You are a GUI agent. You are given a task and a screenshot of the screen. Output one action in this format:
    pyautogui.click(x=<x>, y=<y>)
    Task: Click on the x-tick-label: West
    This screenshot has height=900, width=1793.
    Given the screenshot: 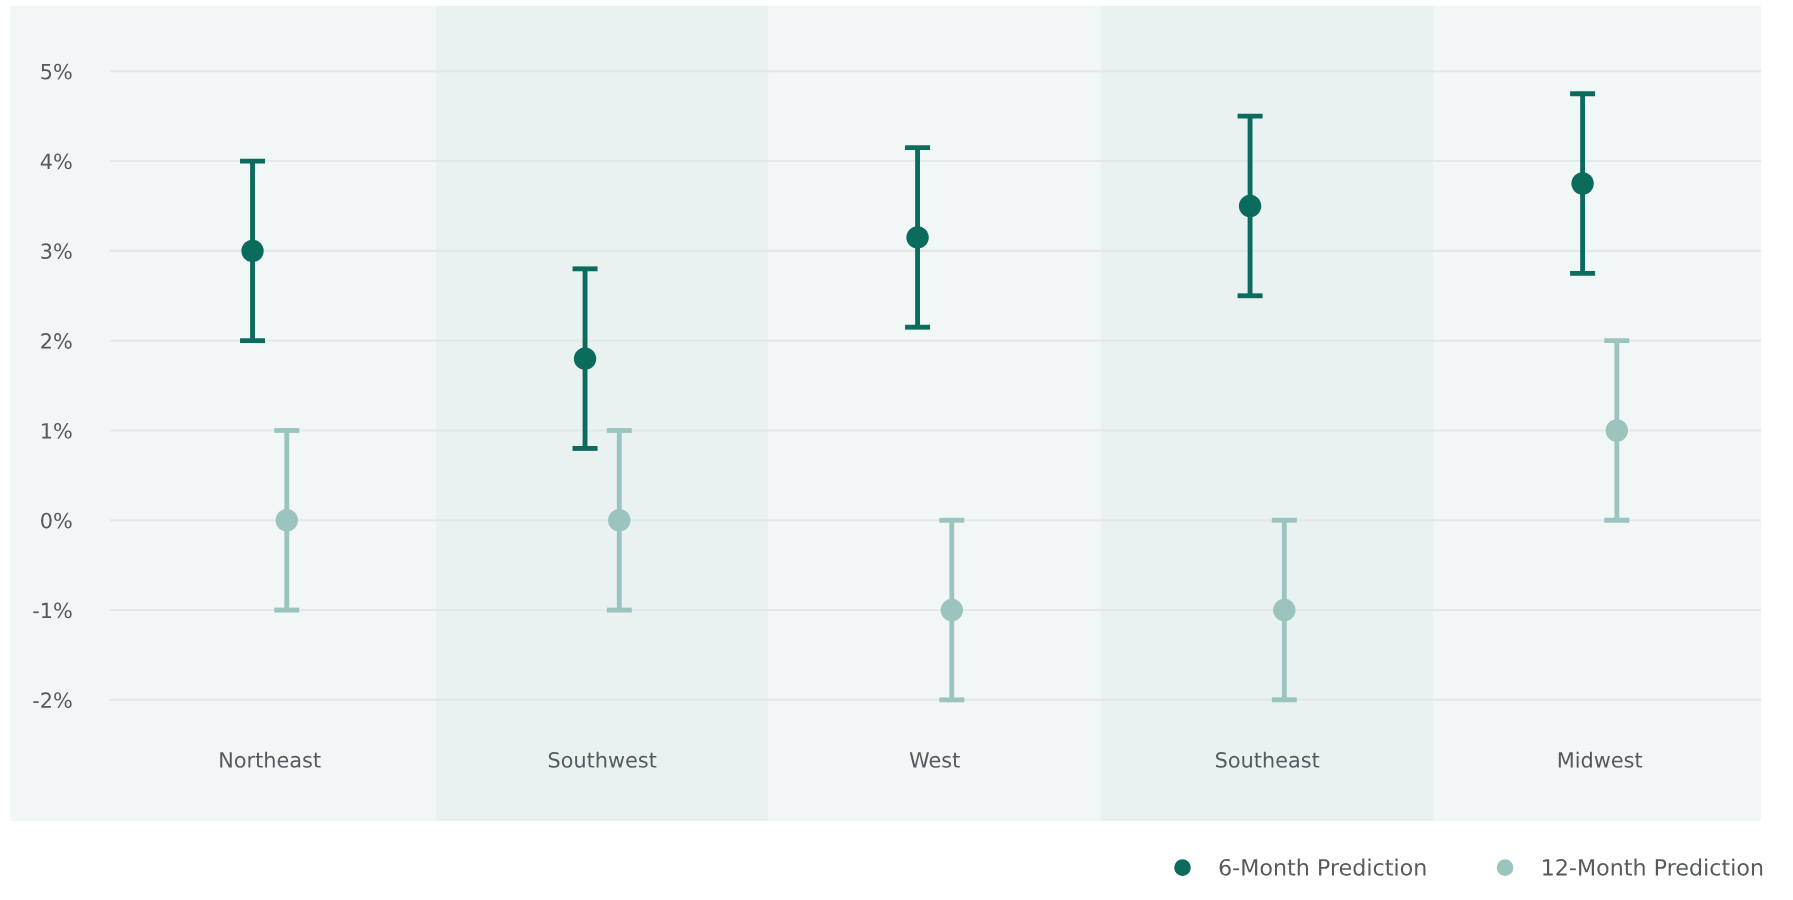 What is the action you would take?
    pyautogui.click(x=934, y=760)
    